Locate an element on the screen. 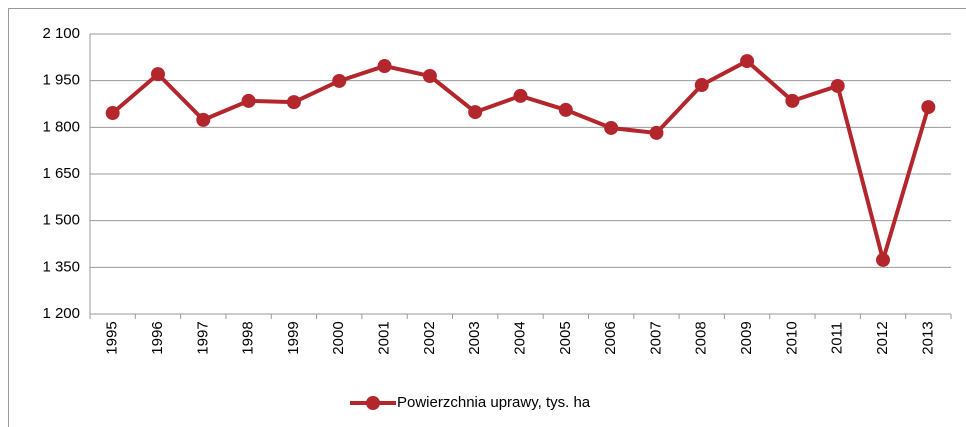 The width and height of the screenshot is (966, 427). y-tick-label: 1 650 is located at coordinates (61, 173).